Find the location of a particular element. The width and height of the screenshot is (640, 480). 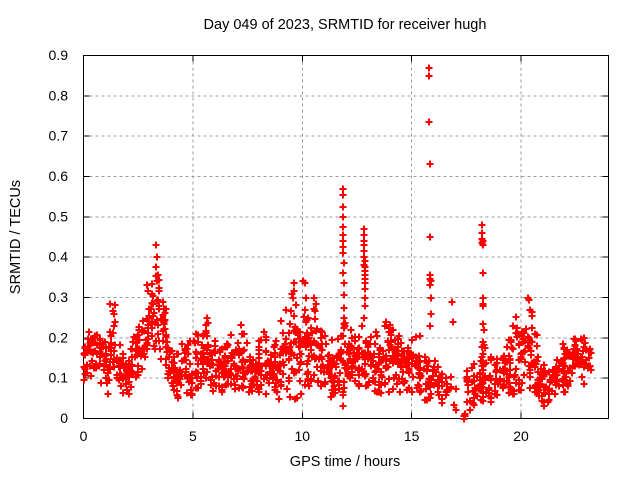

svg-text: 20 is located at coordinates (521, 436).